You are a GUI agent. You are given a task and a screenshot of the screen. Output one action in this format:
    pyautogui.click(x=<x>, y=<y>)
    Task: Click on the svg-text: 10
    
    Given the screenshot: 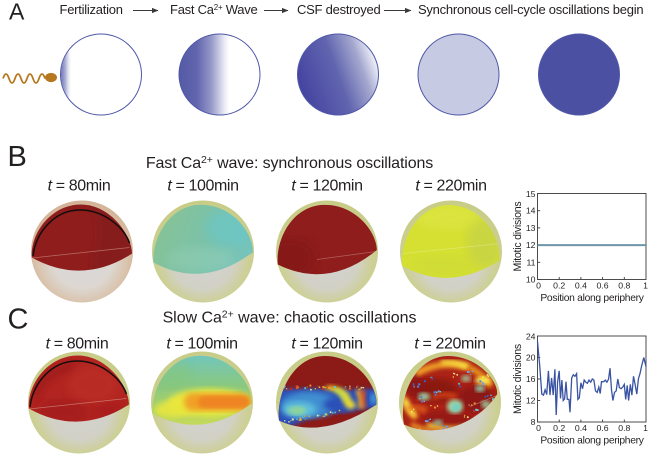 What is the action you would take?
    pyautogui.click(x=531, y=280)
    